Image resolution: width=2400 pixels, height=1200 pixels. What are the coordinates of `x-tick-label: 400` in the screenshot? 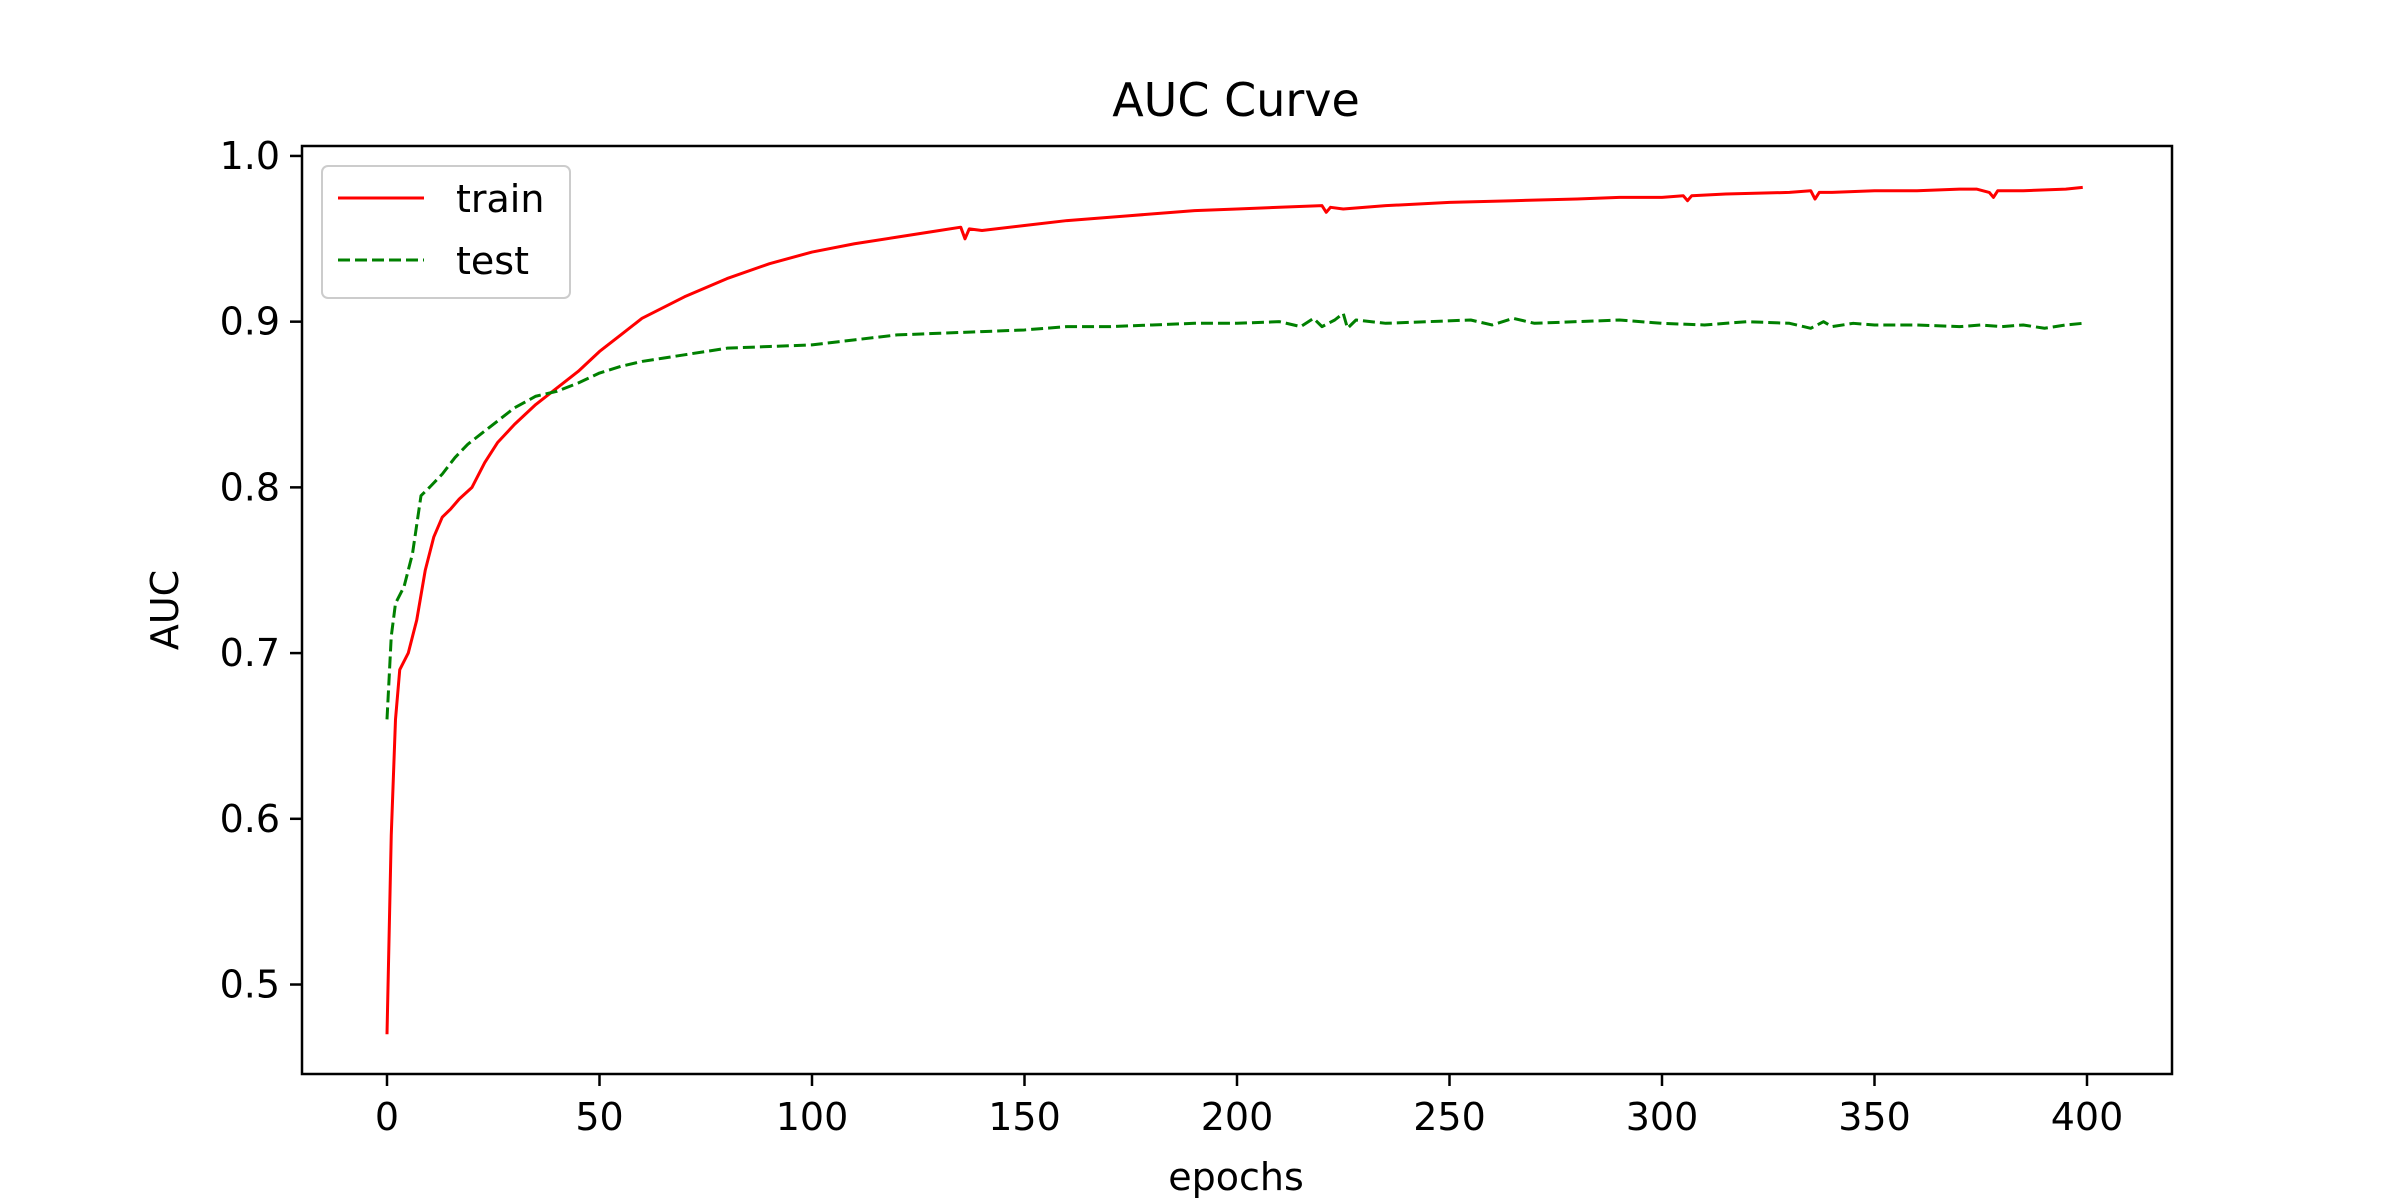 It's located at (2087, 1117).